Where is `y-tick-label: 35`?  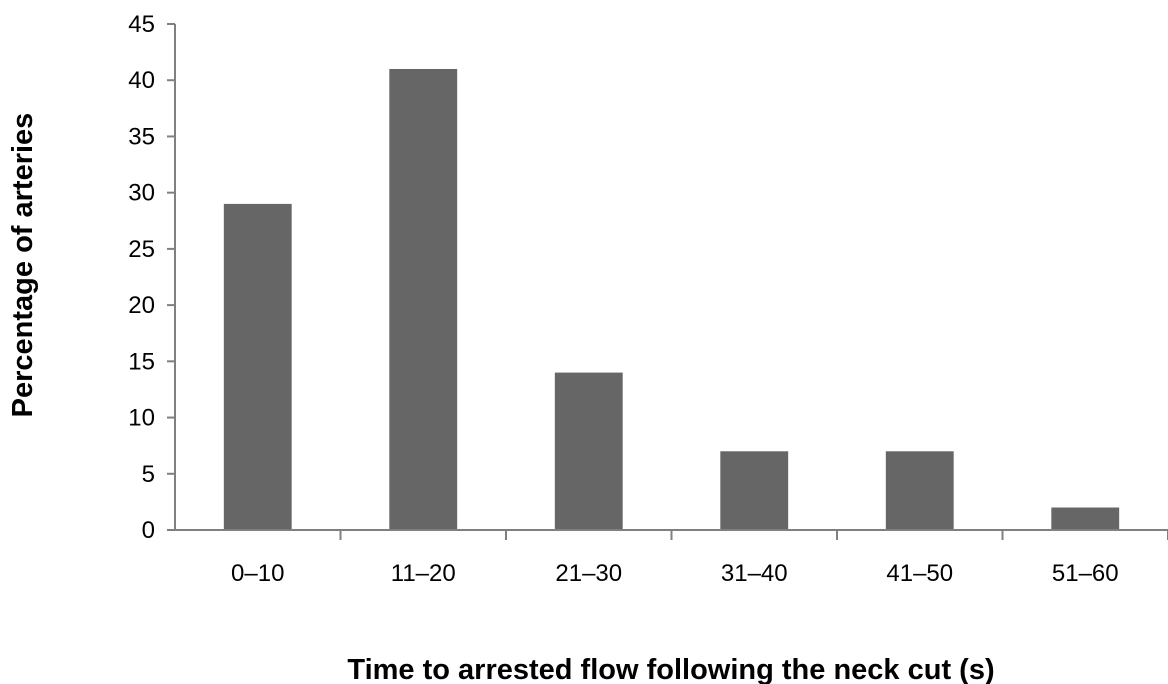
y-tick-label: 35 is located at coordinates (141, 136).